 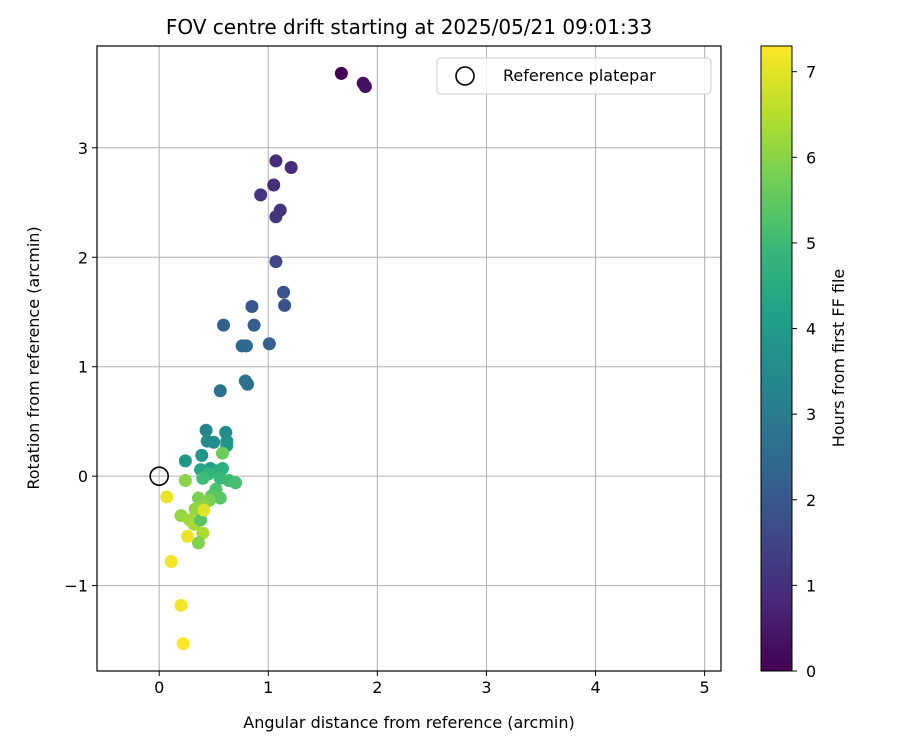 What do you see at coordinates (811, 157) in the screenshot?
I see `colorbar-tick-label: 6` at bounding box center [811, 157].